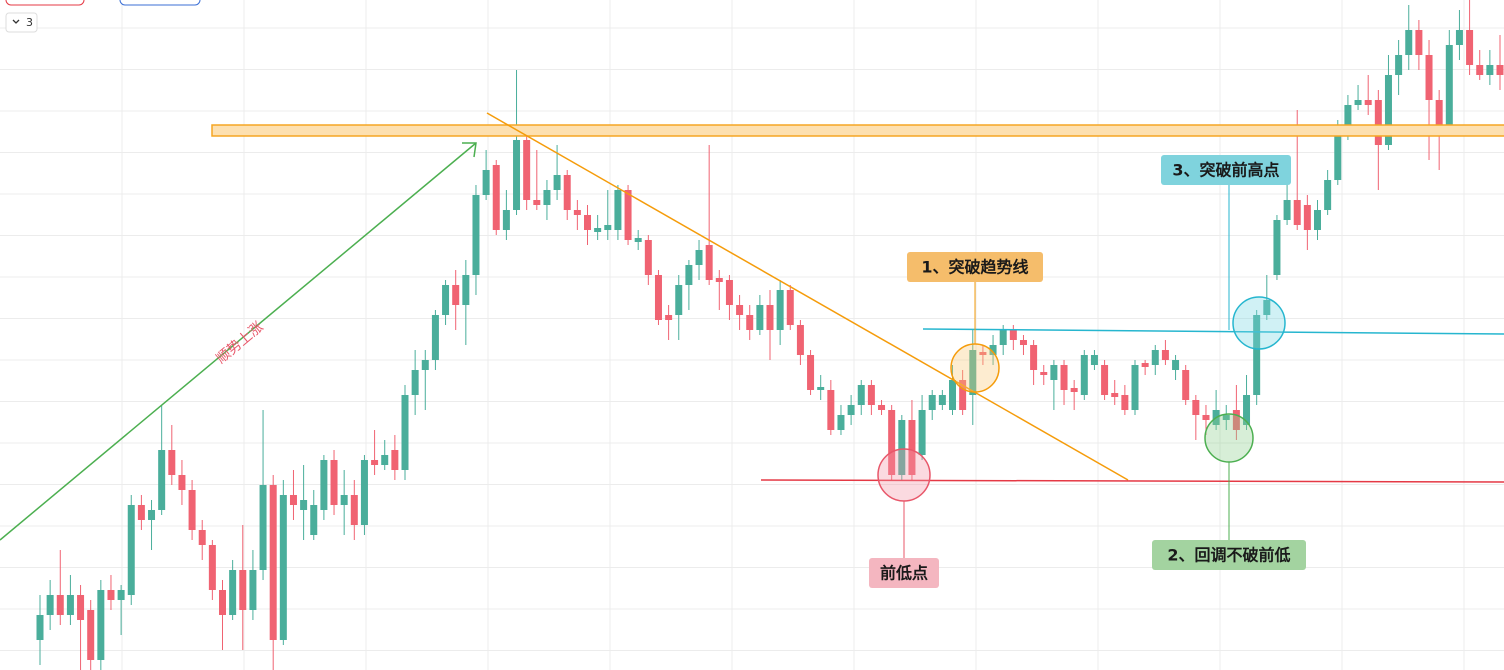  I want to click on low-circle, so click(904, 475).